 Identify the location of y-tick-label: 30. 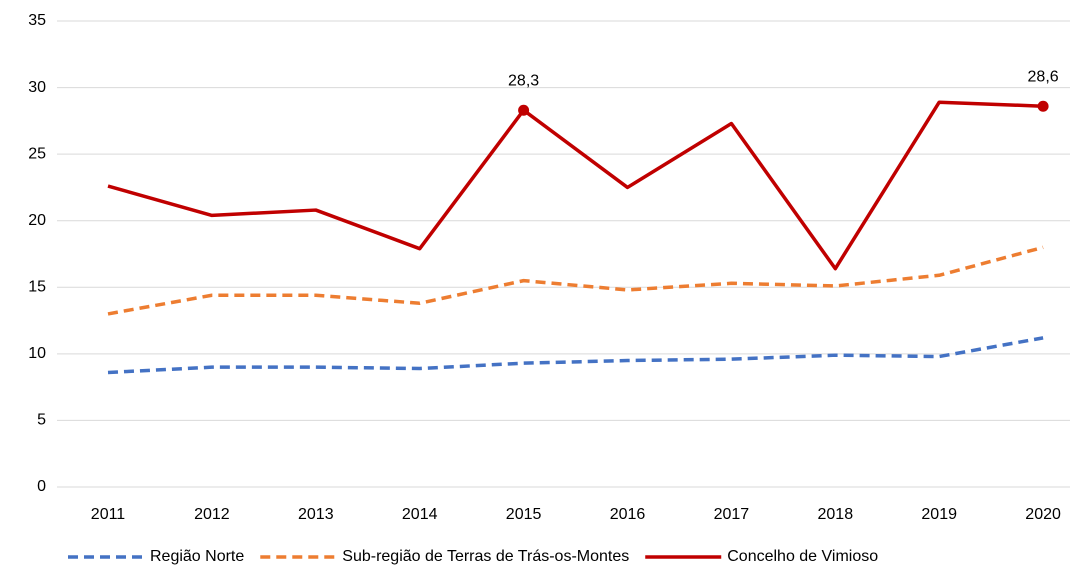
(37, 87).